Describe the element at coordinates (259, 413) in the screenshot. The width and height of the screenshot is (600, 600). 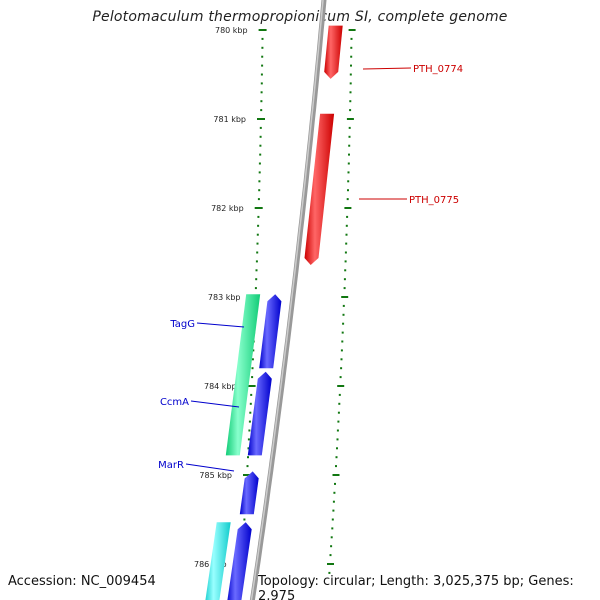
I see `ccma-feature` at that location.